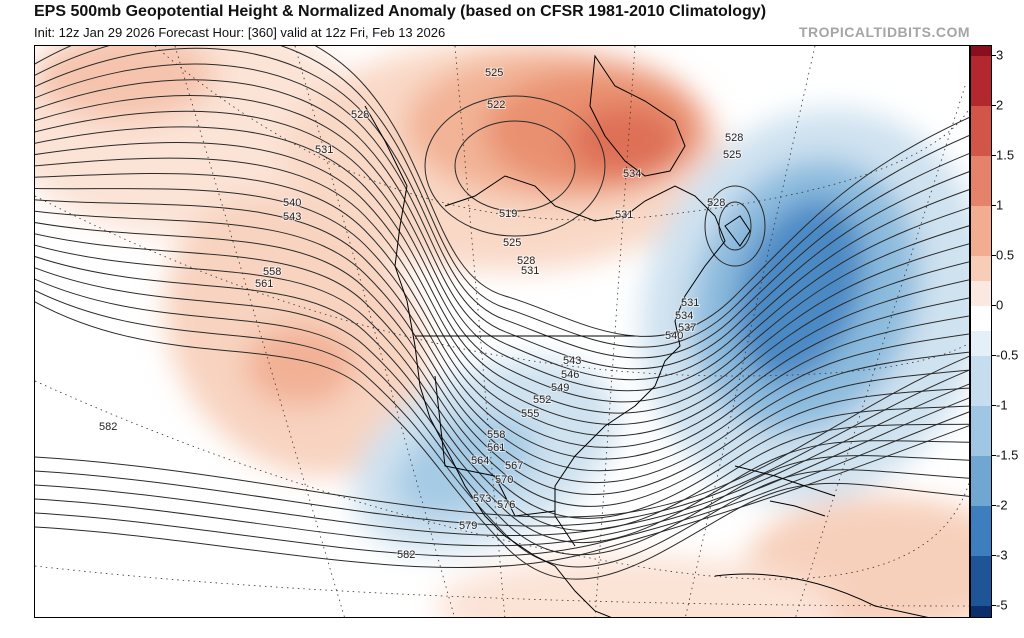 This screenshot has height=638, width=1024. I want to click on colorbar-tick-label: -1.5, so click(1007, 455).